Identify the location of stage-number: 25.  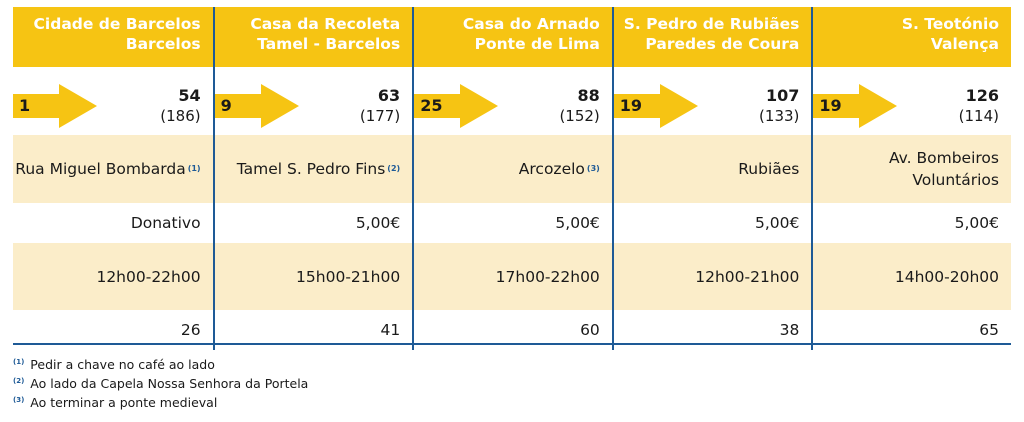
(431, 105).